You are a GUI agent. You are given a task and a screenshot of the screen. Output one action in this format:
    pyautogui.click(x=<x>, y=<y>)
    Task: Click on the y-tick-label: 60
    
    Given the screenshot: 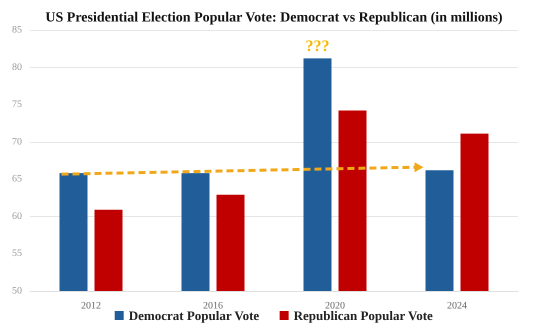 What is the action you would take?
    pyautogui.click(x=17, y=216)
    